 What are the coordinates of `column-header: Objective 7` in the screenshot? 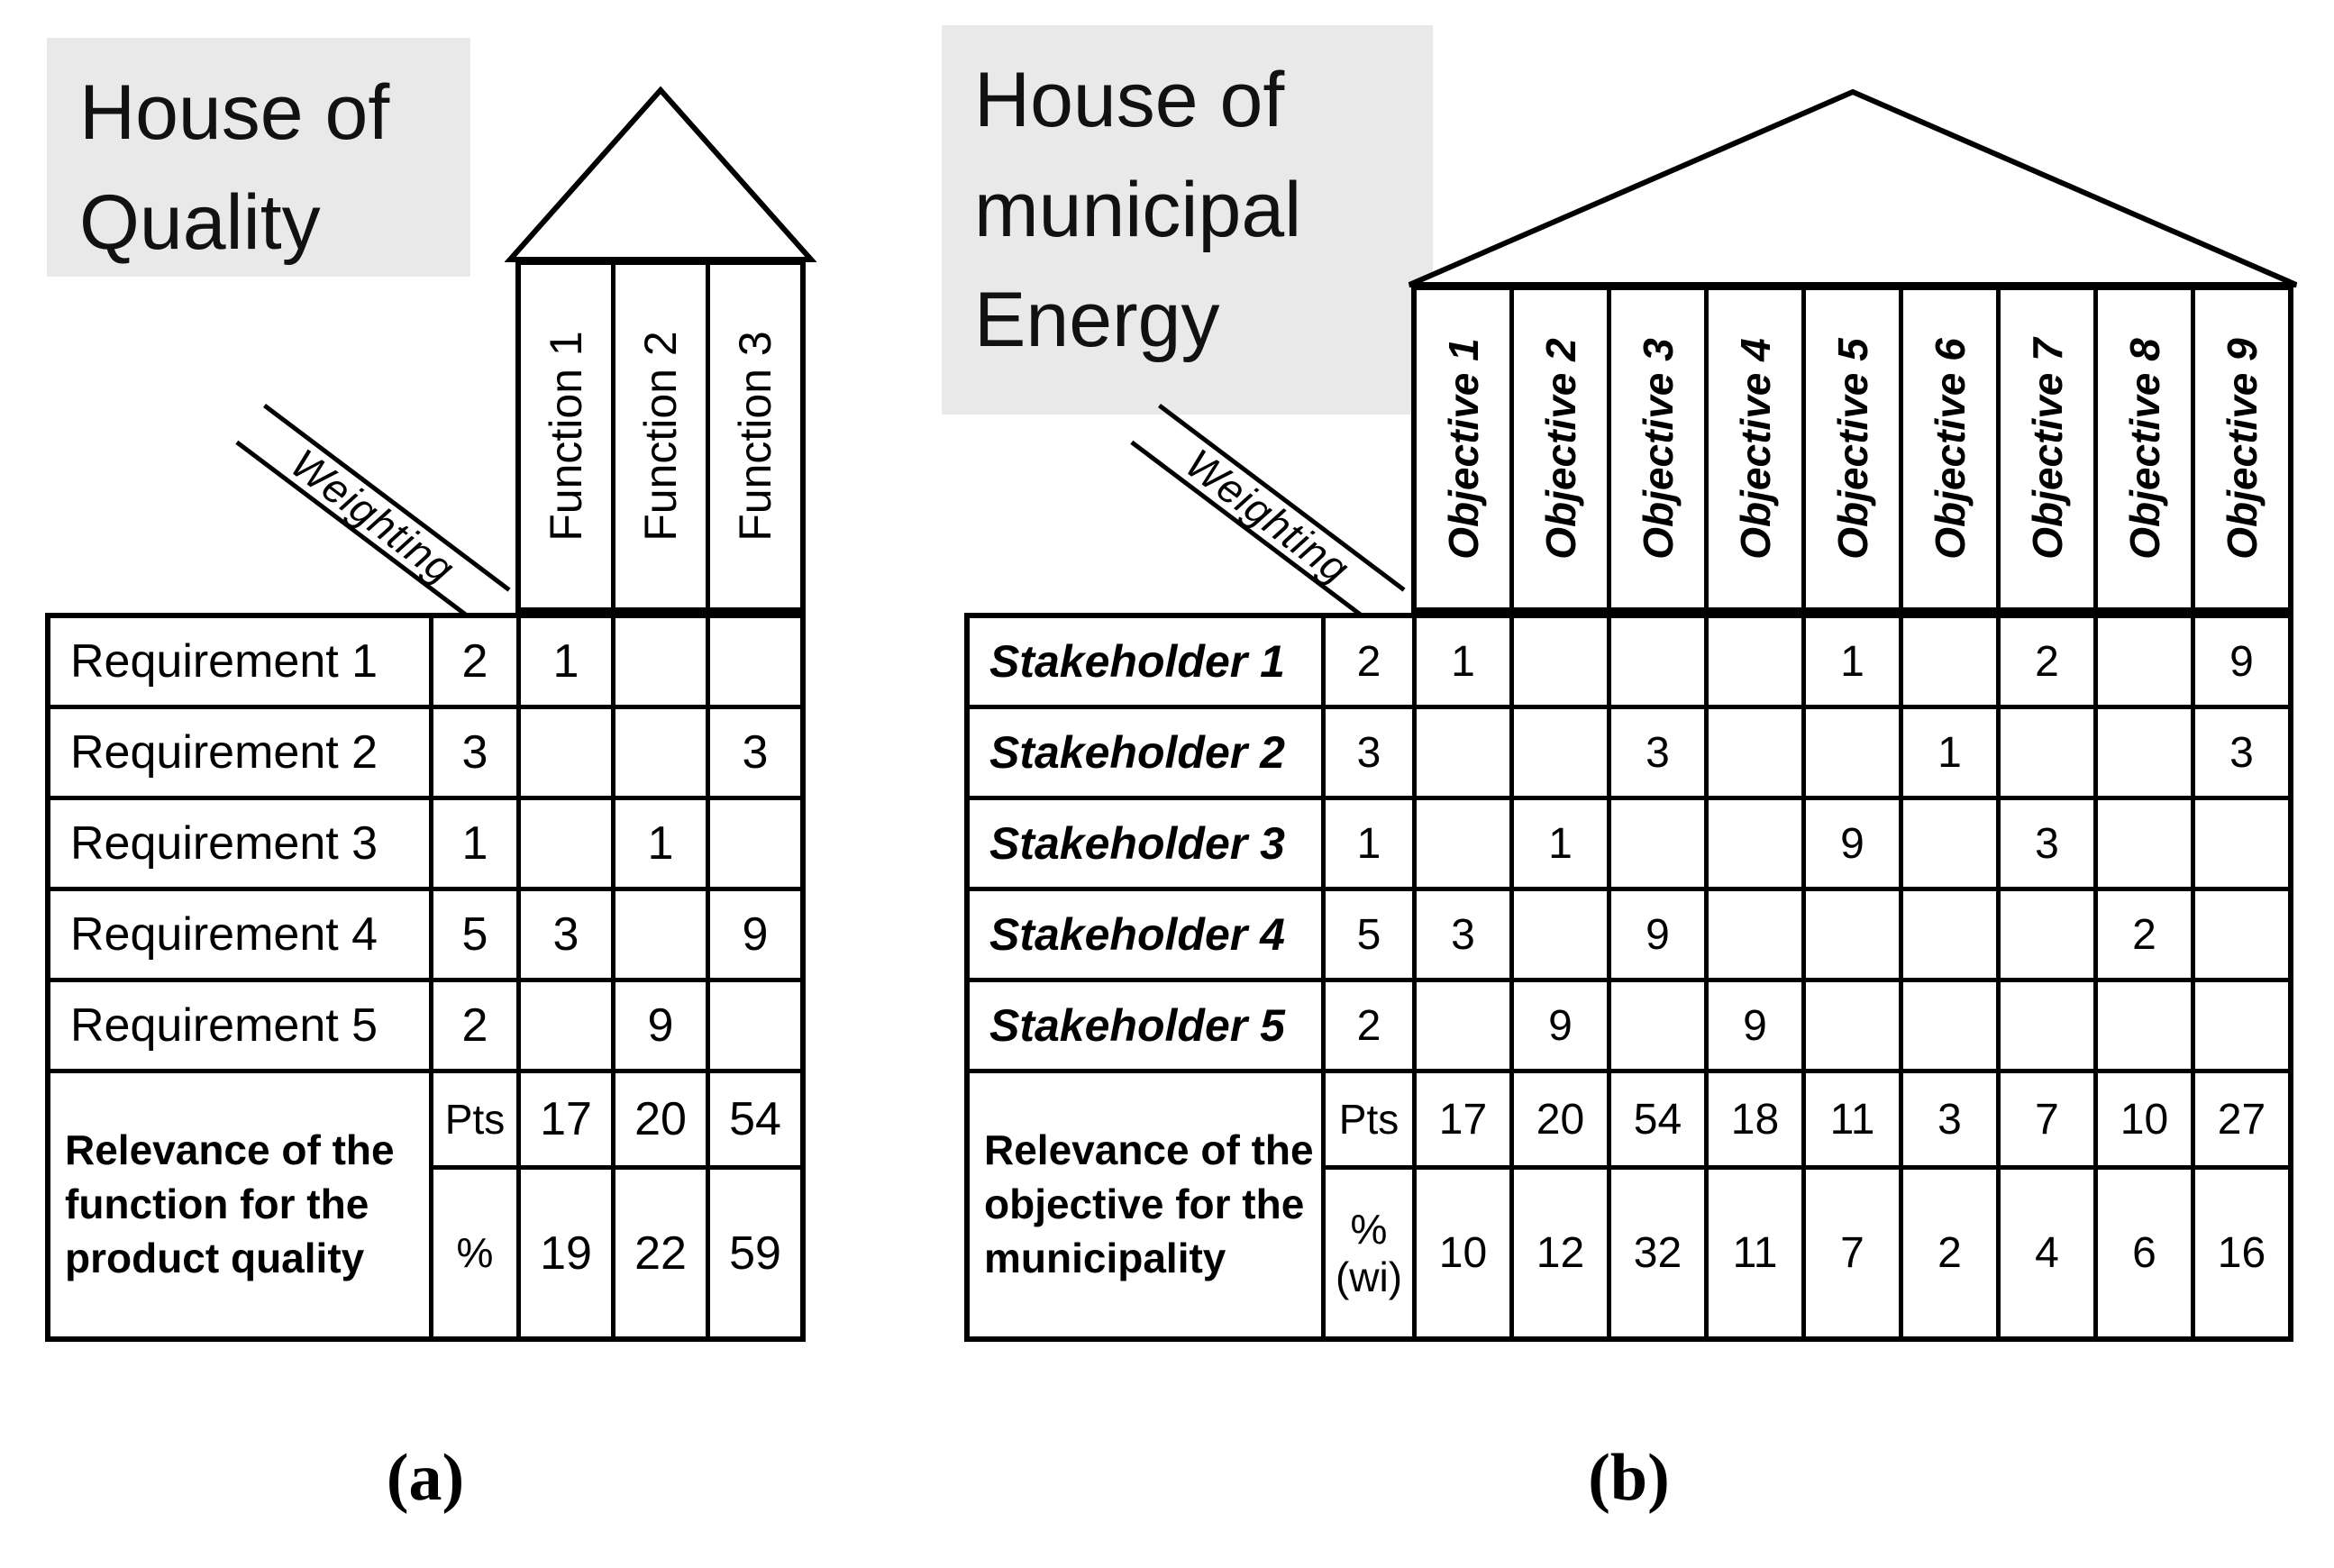 It's located at (2047, 448).